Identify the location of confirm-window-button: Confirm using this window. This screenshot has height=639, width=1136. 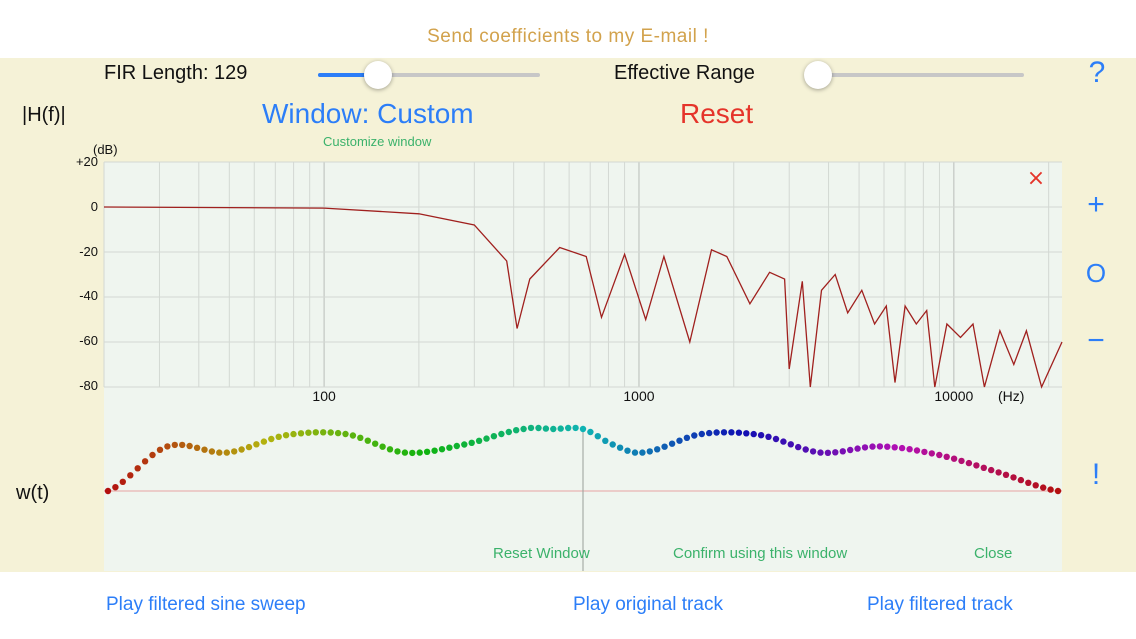
(760, 553).